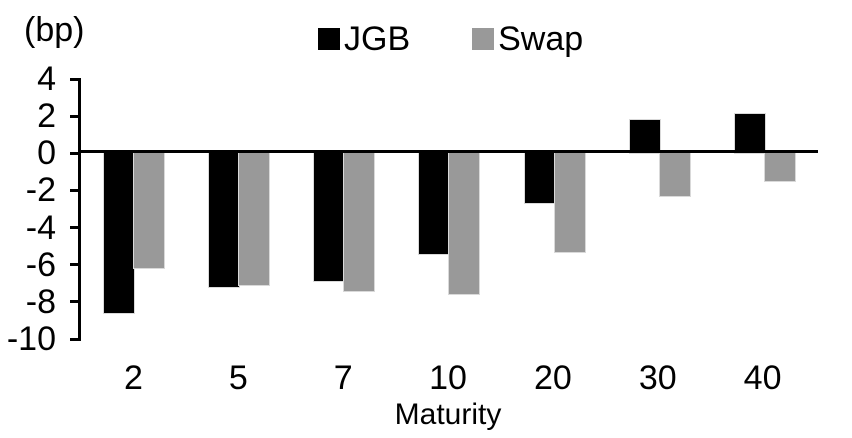 This screenshot has height=438, width=852. Describe the element at coordinates (238, 378) in the screenshot. I see `x-tick-label-5: 5` at that location.